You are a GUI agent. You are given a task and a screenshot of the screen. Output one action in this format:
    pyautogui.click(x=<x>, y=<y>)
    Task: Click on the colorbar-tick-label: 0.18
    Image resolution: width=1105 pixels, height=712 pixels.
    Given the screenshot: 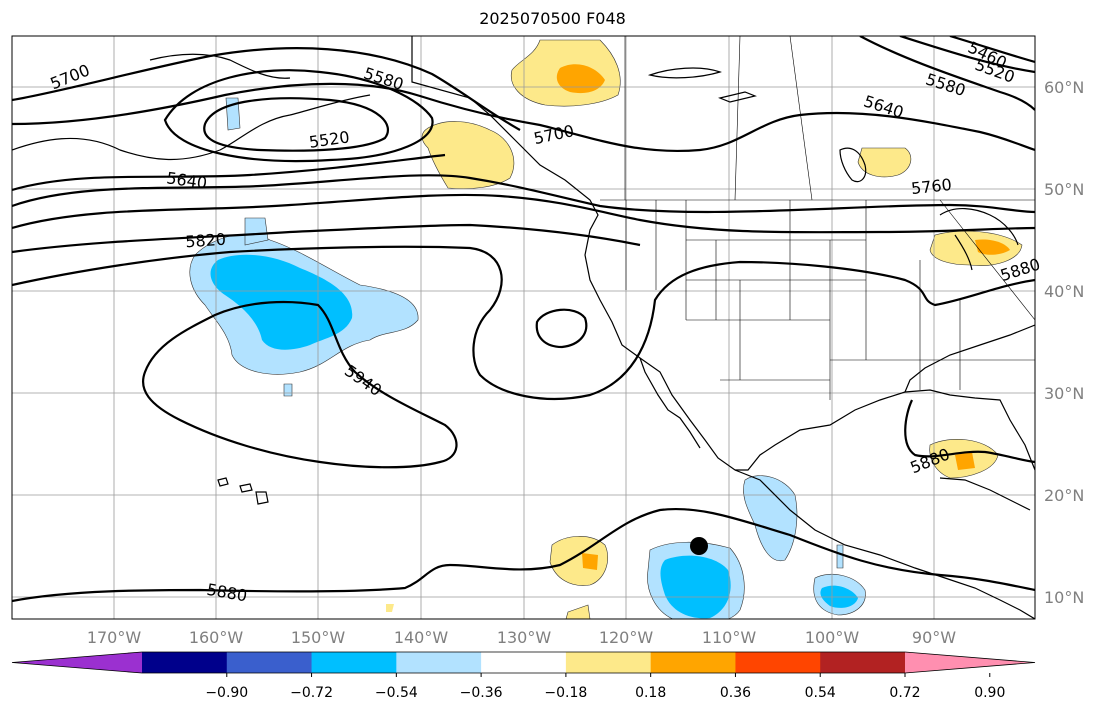 What is the action you would take?
    pyautogui.click(x=650, y=693)
    